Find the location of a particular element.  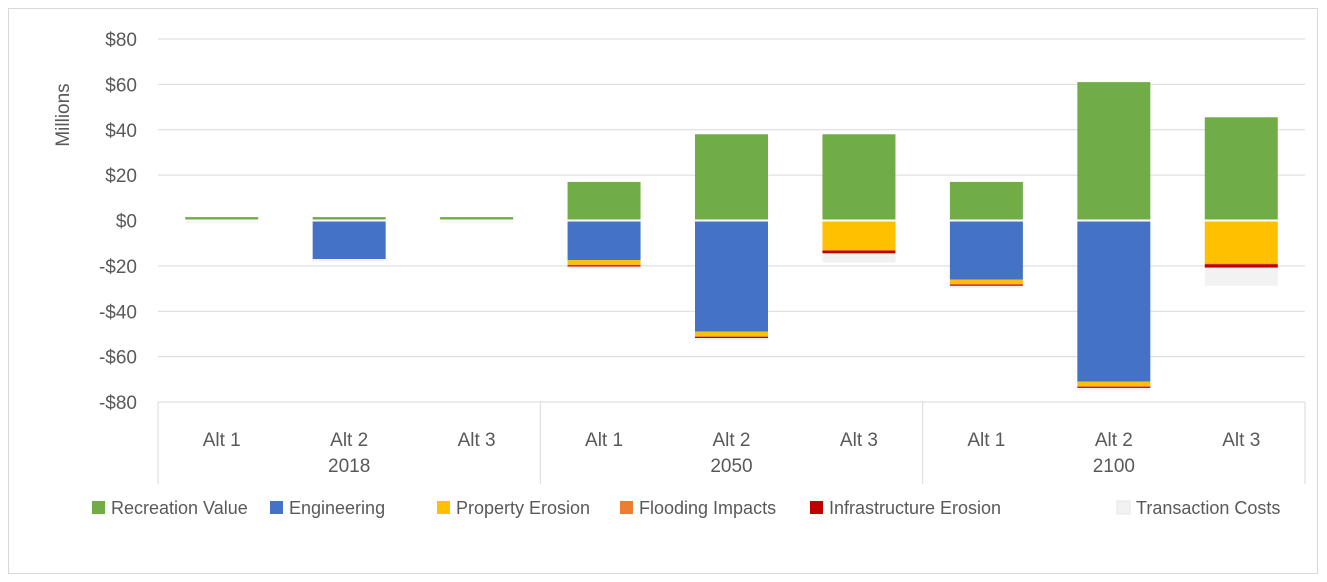

group-label: 2050 is located at coordinates (731, 466).